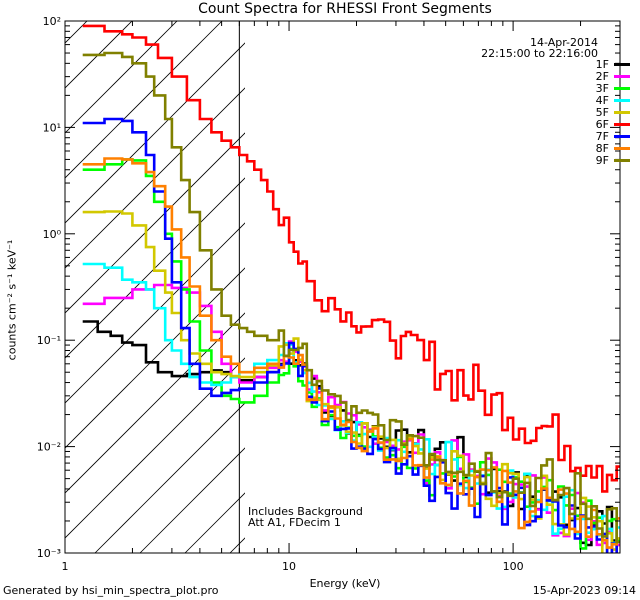  What do you see at coordinates (602, 148) in the screenshot?
I see `legend-label: 8F` at bounding box center [602, 148].